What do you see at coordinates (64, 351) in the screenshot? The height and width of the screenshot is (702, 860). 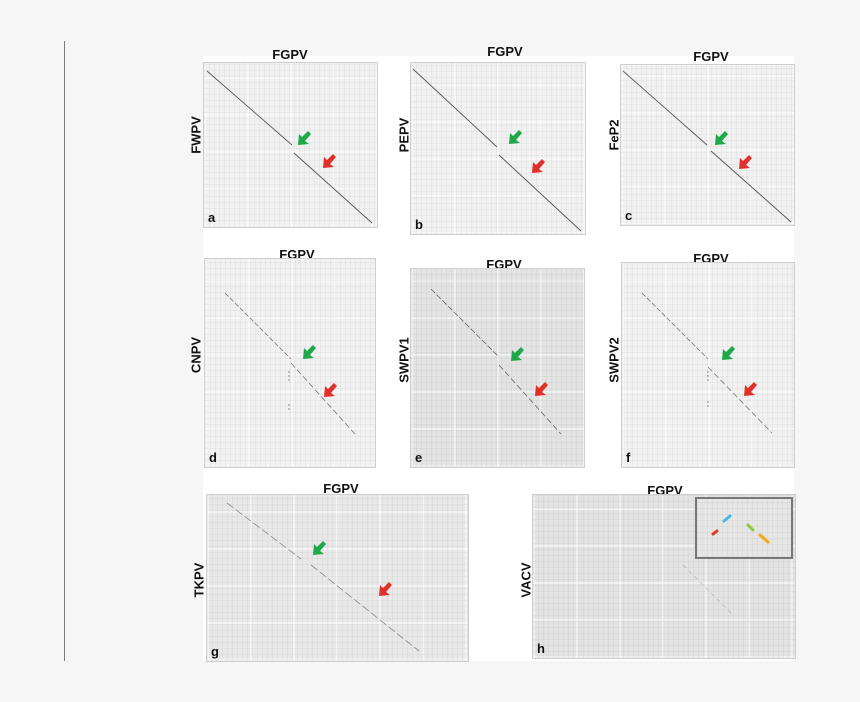 I see `page-divider` at bounding box center [64, 351].